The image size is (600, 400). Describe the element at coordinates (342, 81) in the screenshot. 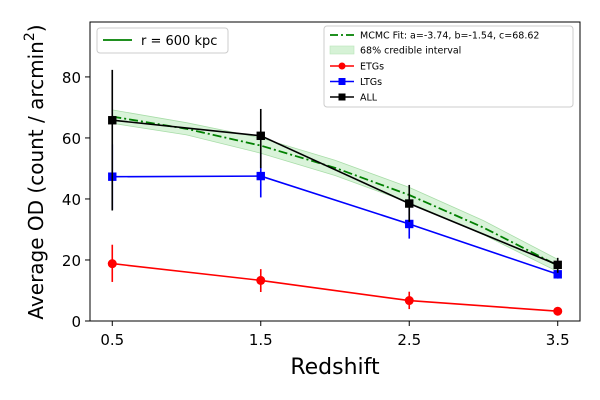

I see `legend-ltgs-marker` at that location.